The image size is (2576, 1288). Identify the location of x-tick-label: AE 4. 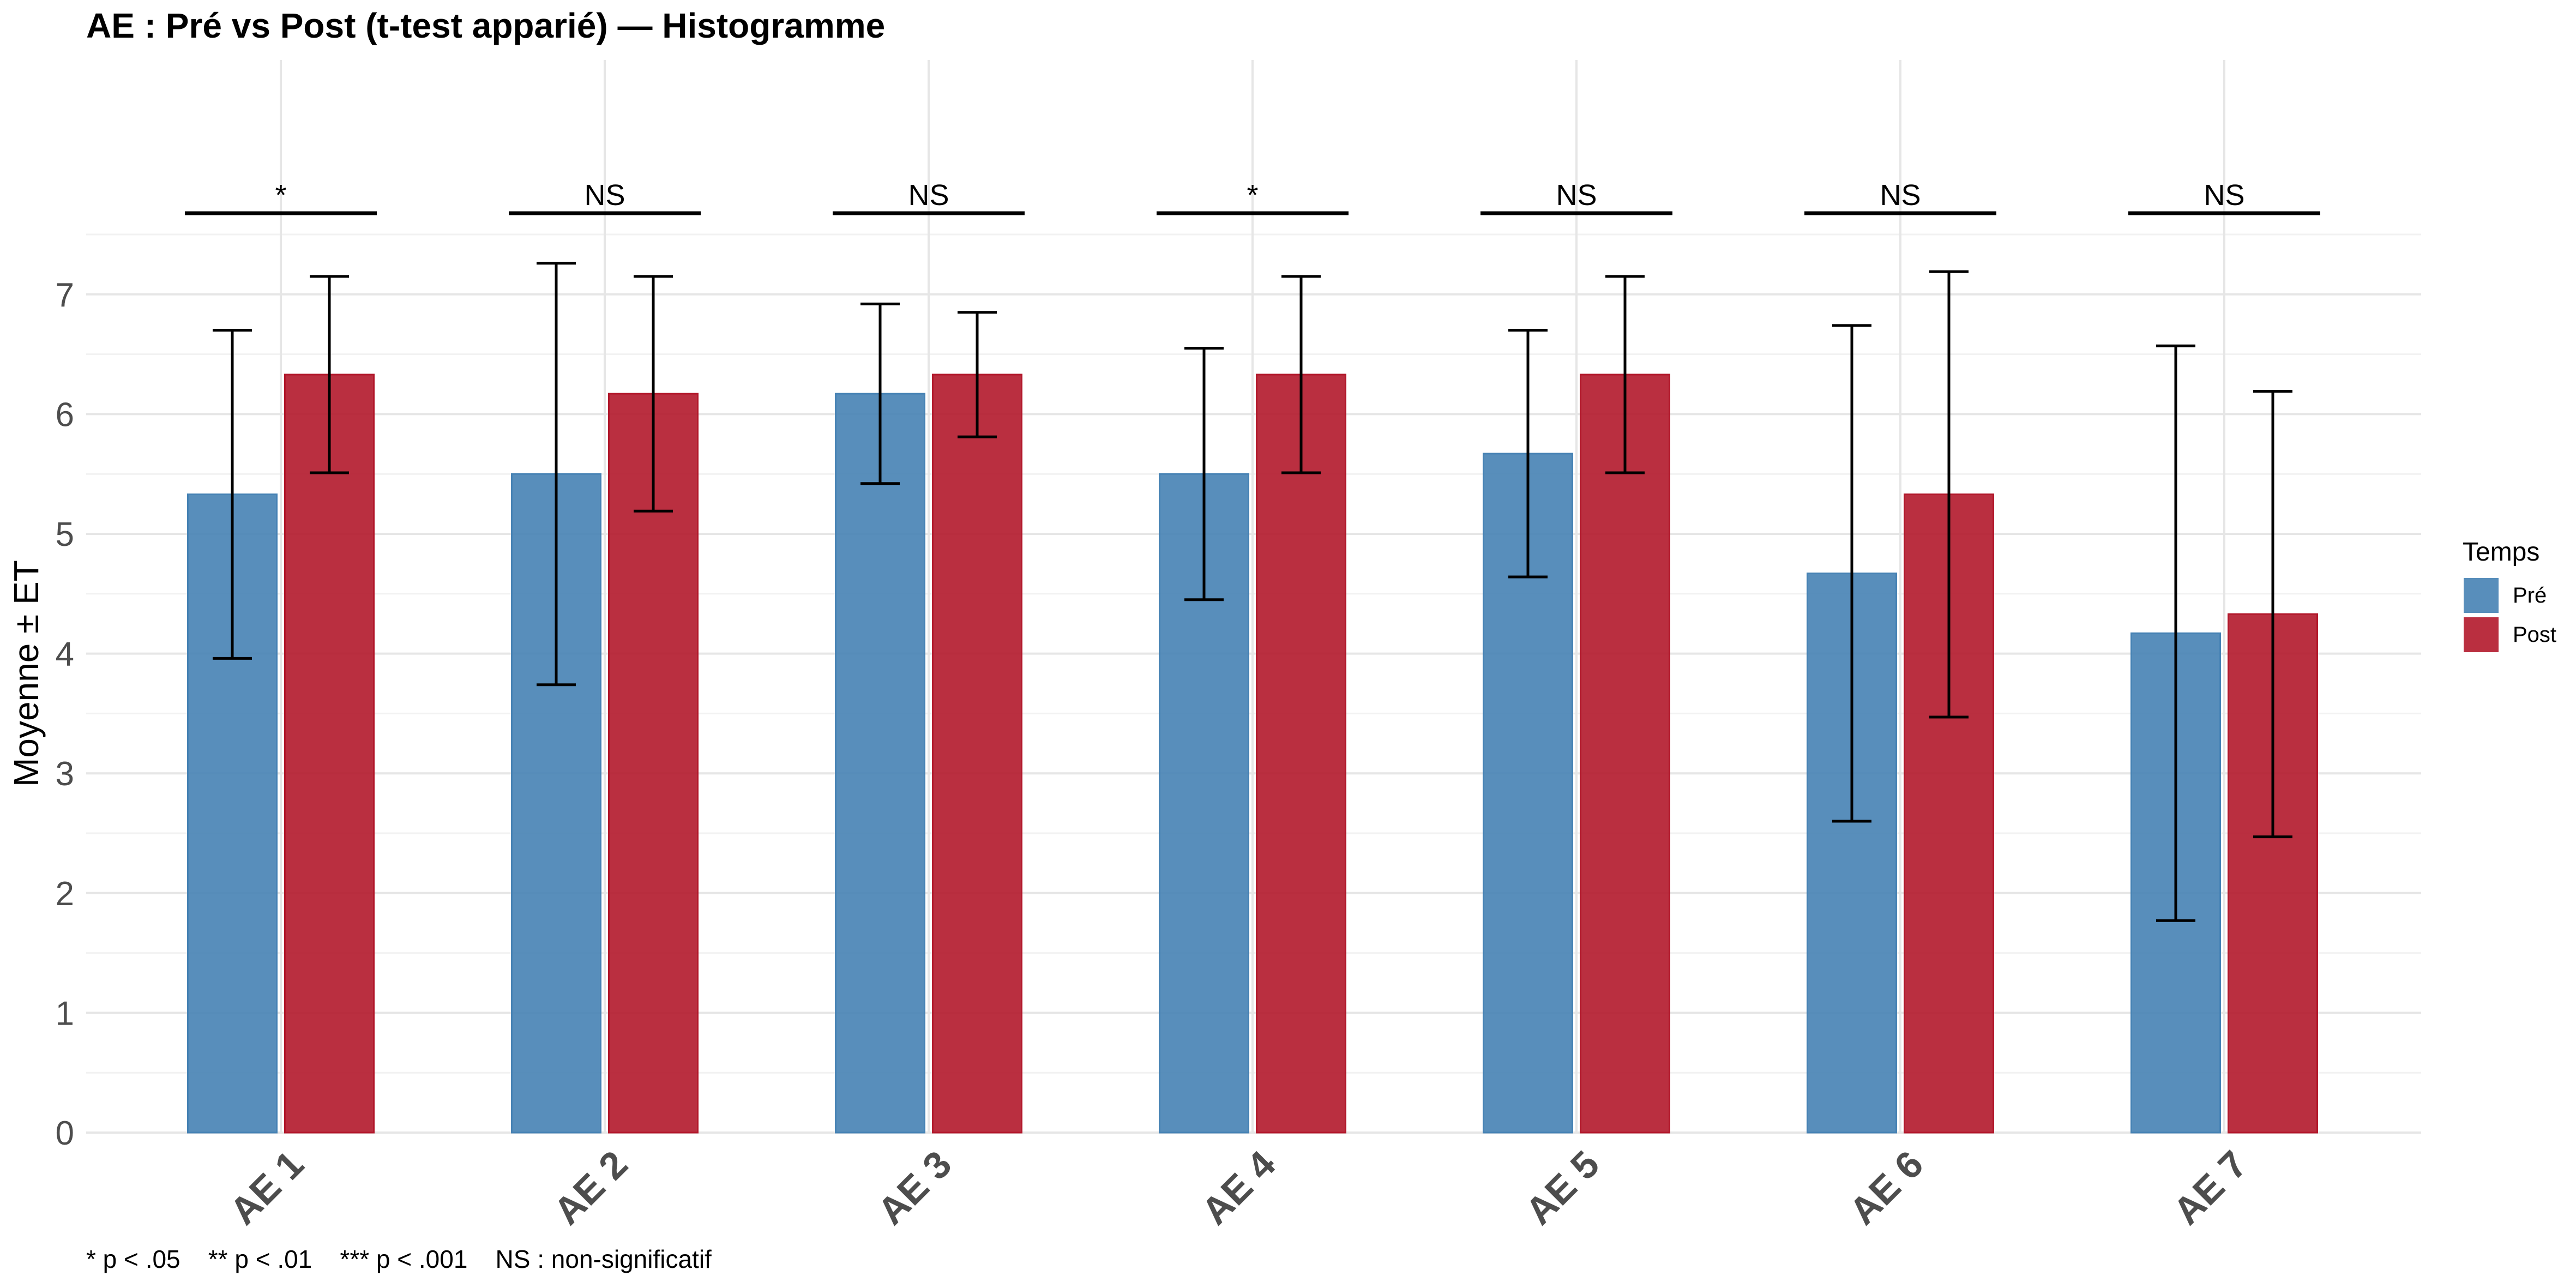
(1238, 1187).